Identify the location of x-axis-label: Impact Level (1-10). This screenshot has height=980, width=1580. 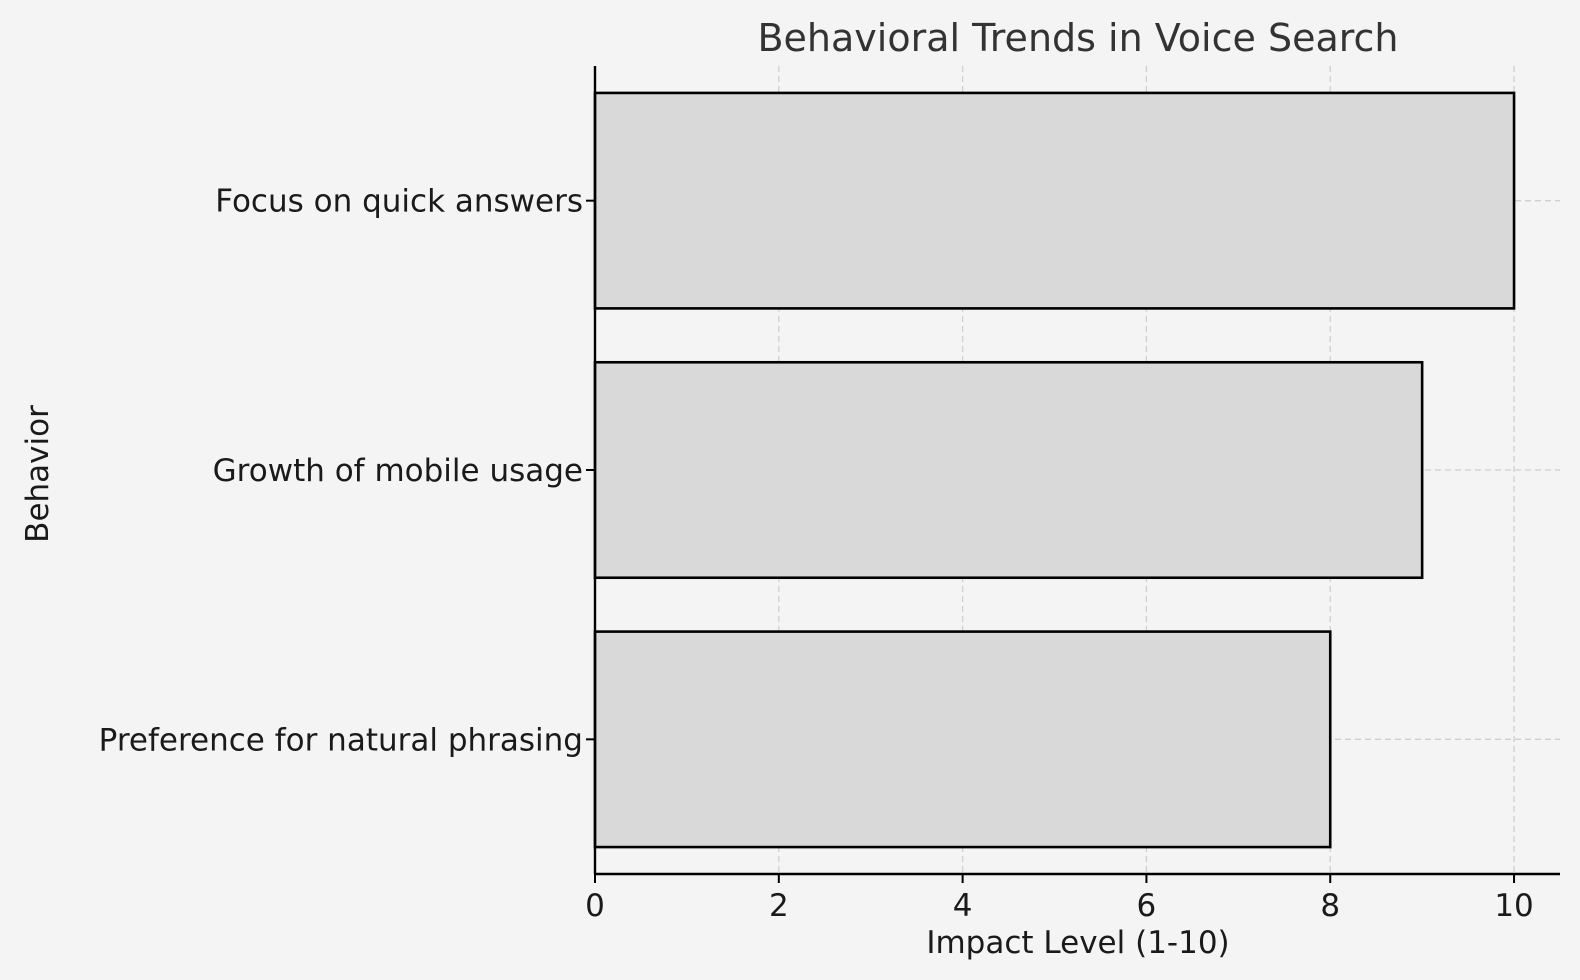
(1077, 943).